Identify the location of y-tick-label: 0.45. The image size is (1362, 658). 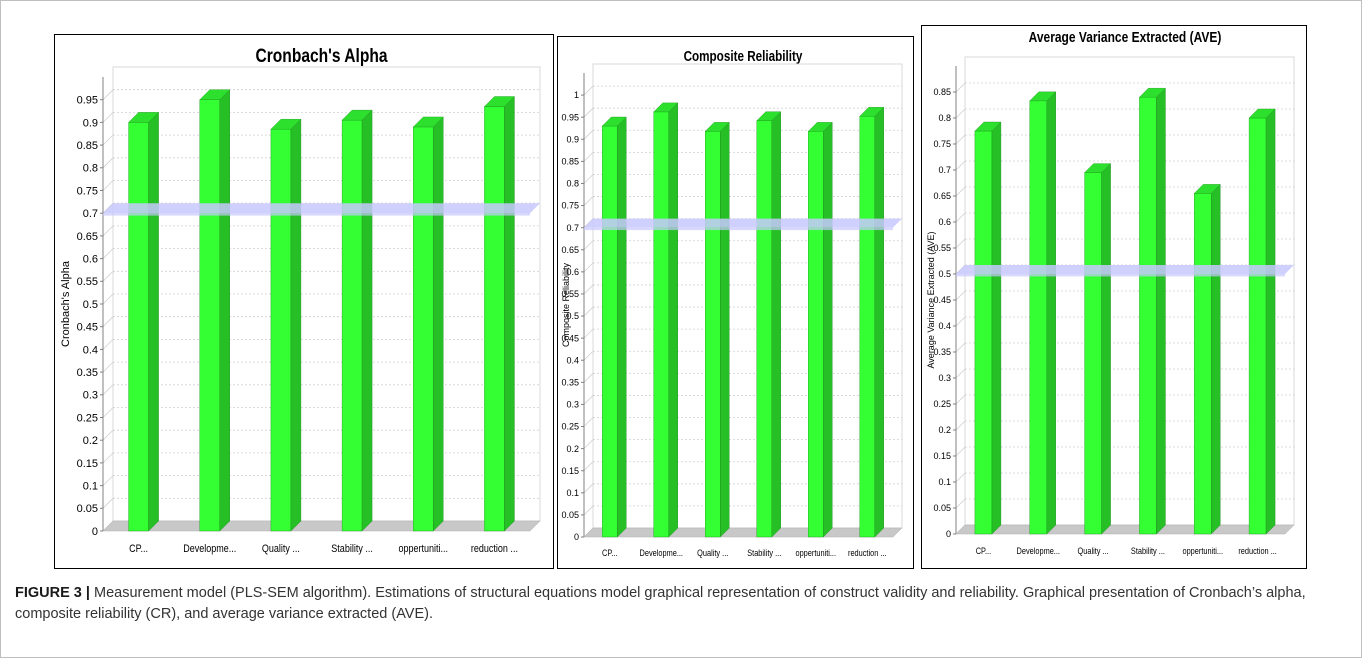
(942, 300).